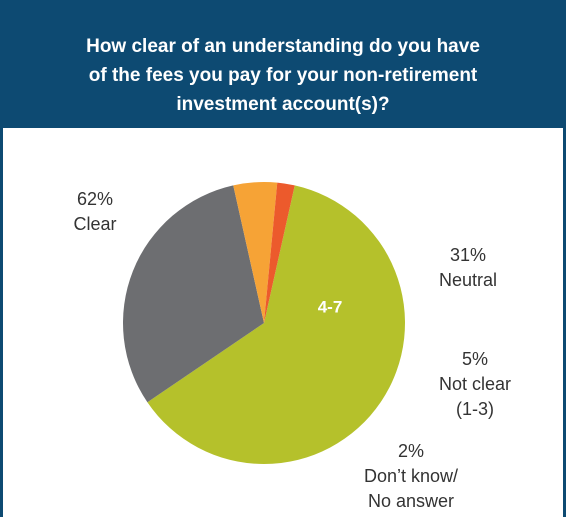  What do you see at coordinates (330, 306) in the screenshot?
I see `inner-label: 4-7` at bounding box center [330, 306].